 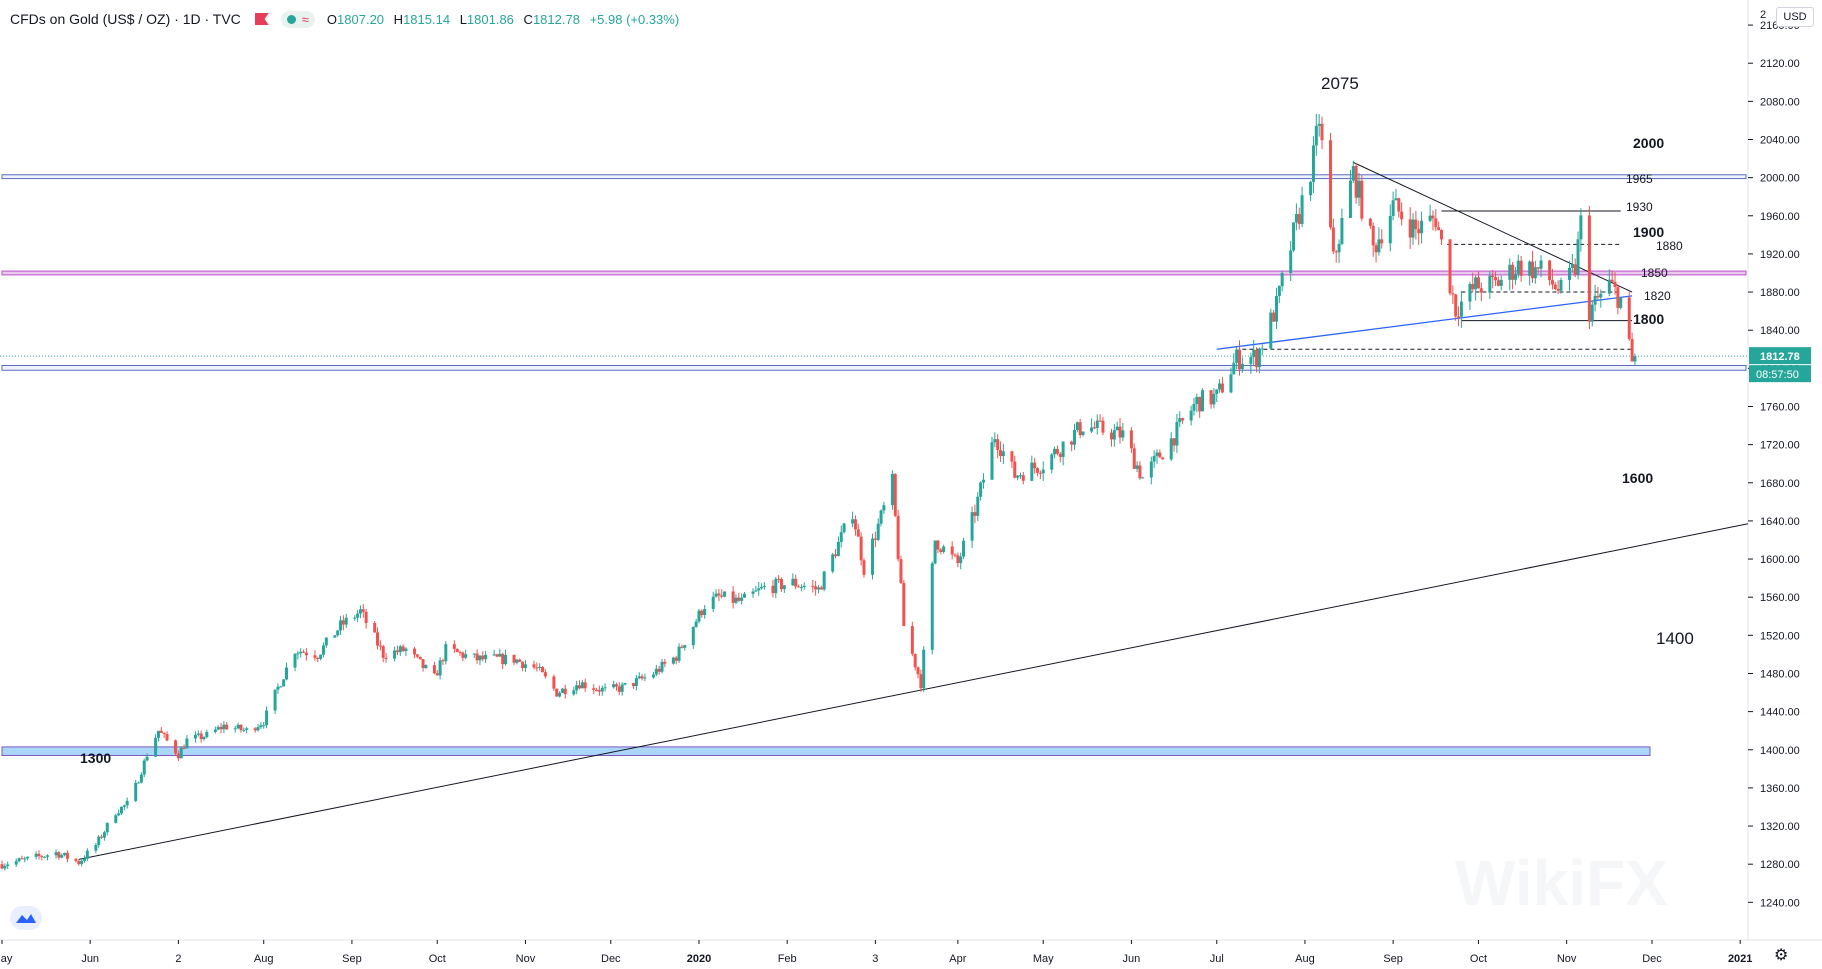 I want to click on tradingview-logo-icon, so click(x=26, y=918).